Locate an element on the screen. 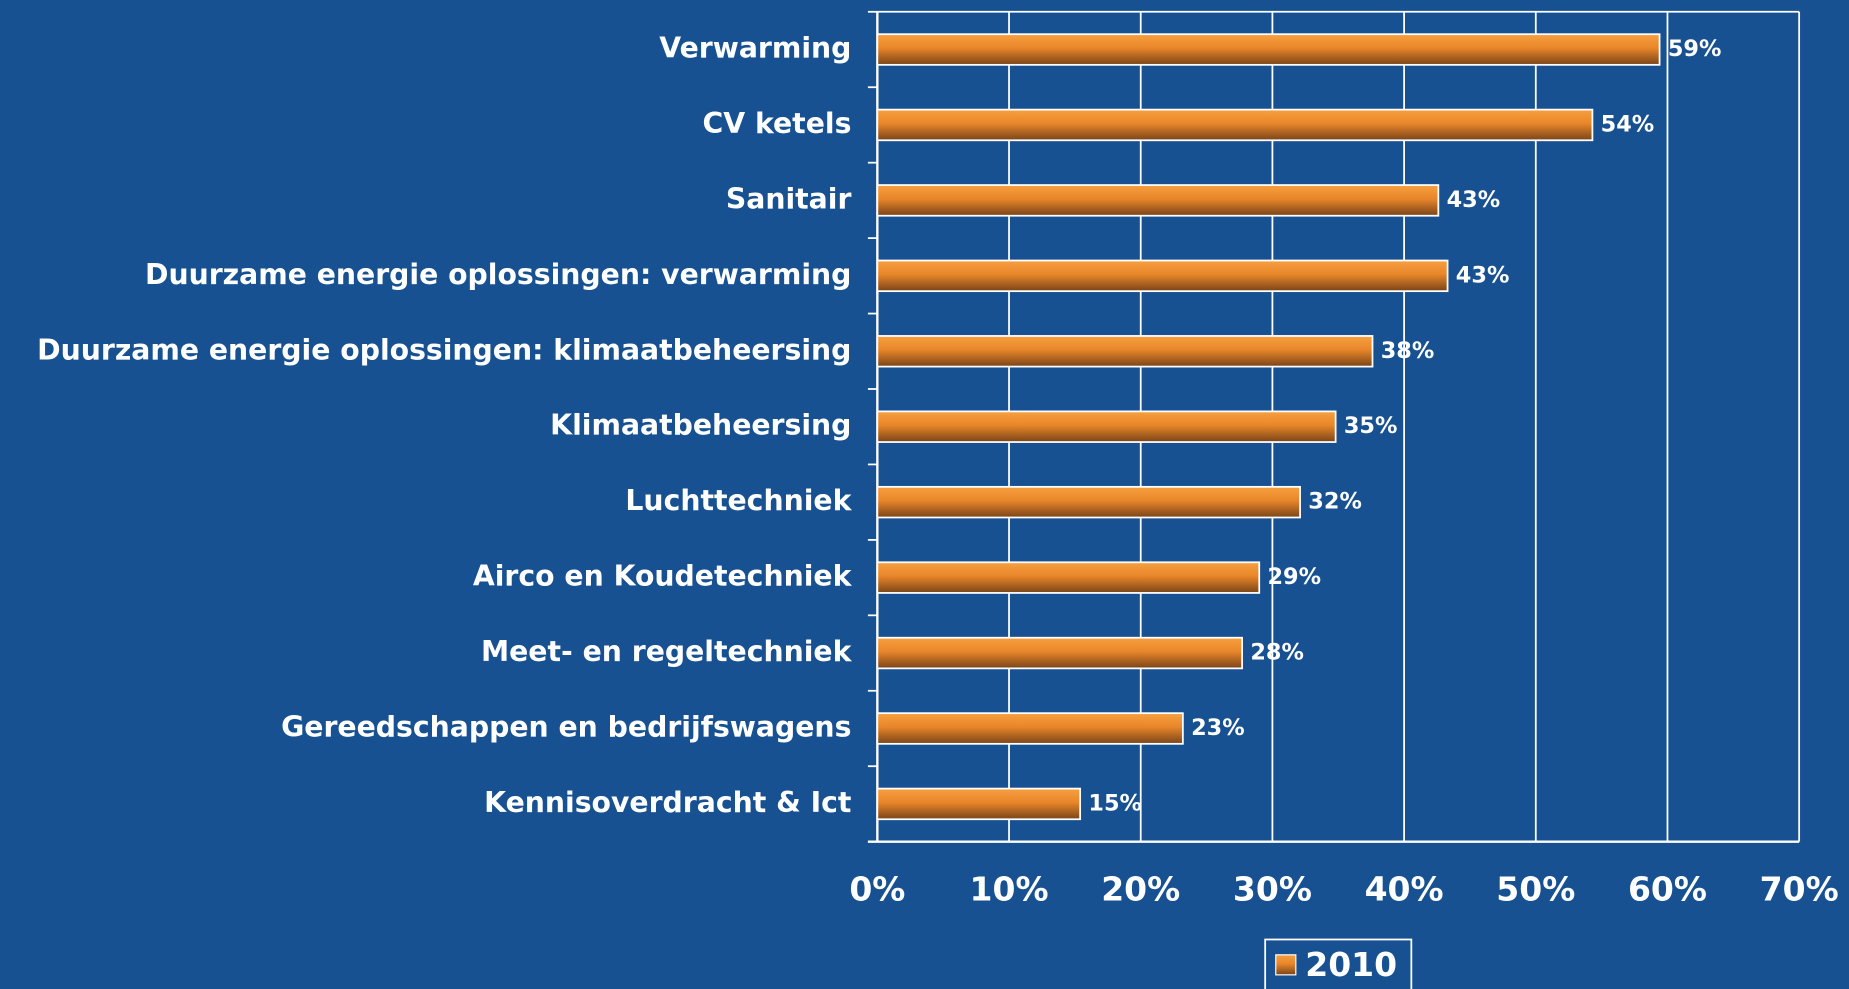 The width and height of the screenshot is (1849, 989). data-label: 15% is located at coordinates (1115, 803).